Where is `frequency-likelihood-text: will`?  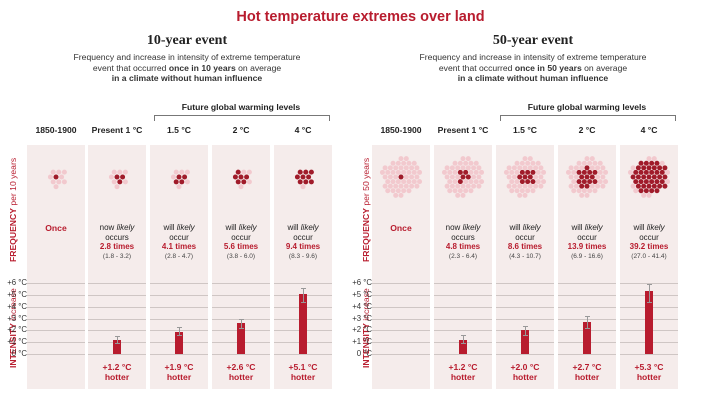 frequency-likelihood-text: will is located at coordinates (516, 227).